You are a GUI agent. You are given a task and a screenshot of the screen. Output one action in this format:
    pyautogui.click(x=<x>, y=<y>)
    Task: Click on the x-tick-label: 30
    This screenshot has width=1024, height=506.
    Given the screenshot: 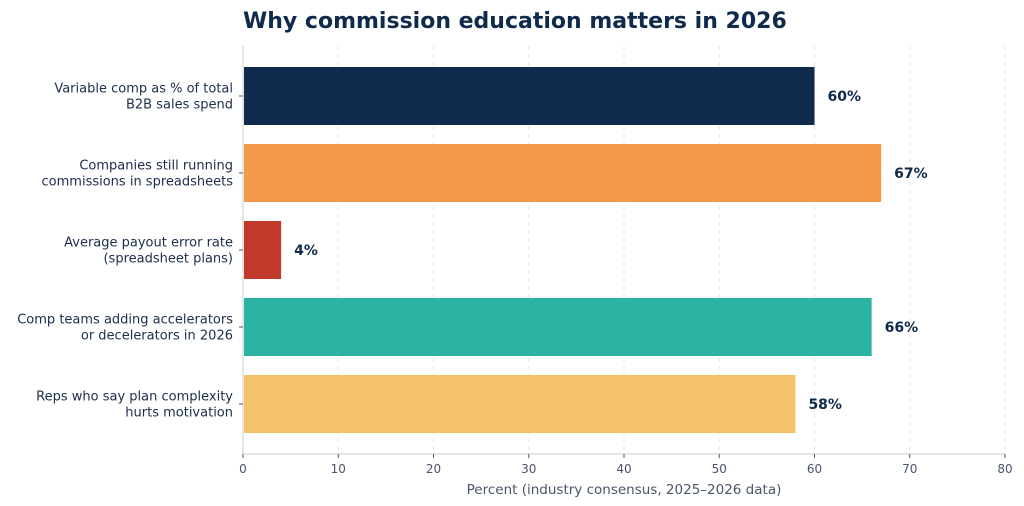 What is the action you would take?
    pyautogui.click(x=528, y=469)
    